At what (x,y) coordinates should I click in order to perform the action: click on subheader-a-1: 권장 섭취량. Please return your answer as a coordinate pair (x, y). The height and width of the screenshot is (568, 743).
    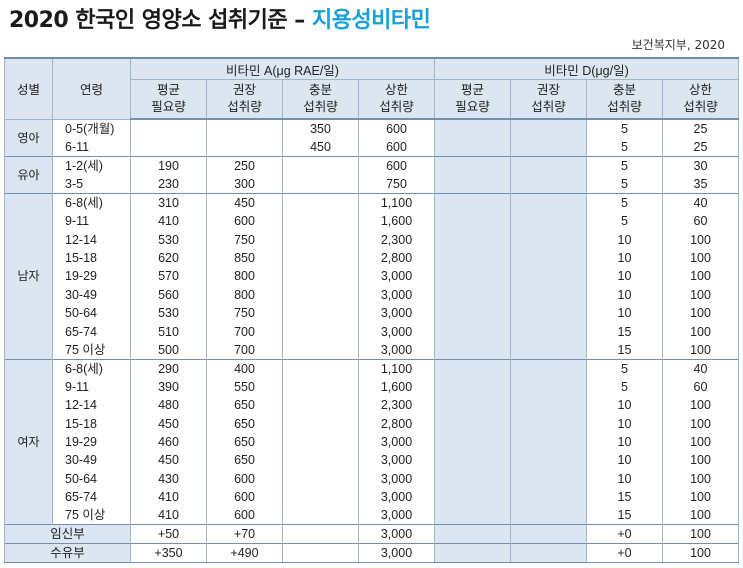
    Looking at the image, I should click on (244, 99).